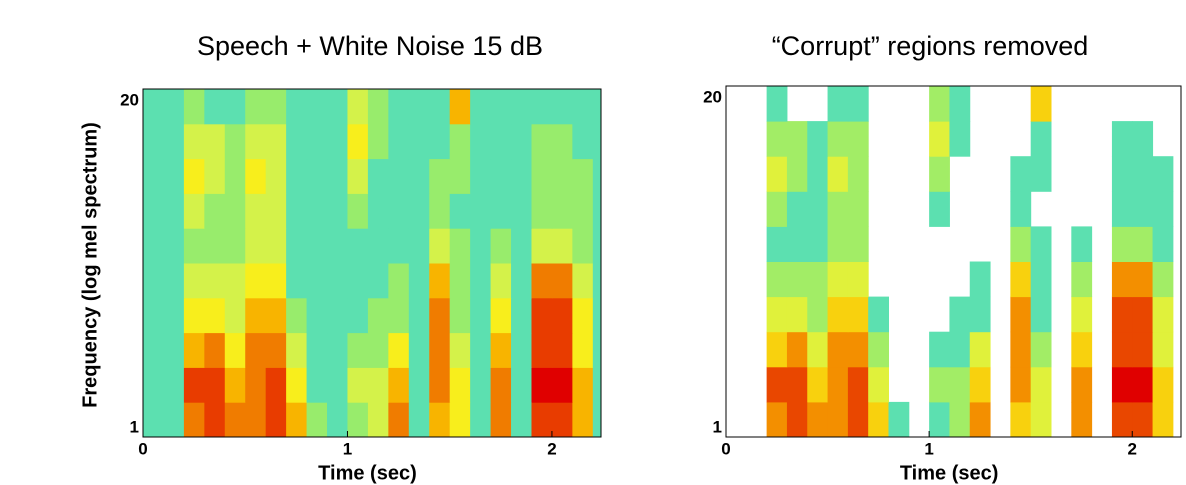 The width and height of the screenshot is (1186, 485). Describe the element at coordinates (90, 265) in the screenshot. I see `y-axis-label: Frequency (log mel spectrum)` at that location.